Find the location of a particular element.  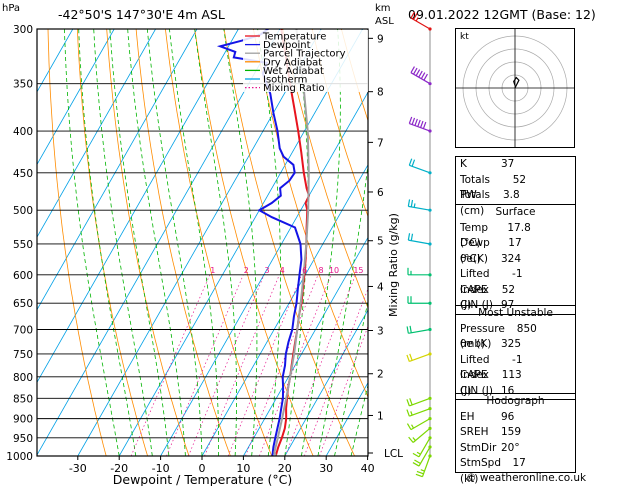

surface-row: Lifted Index-1 is located at coordinates (515, 275).